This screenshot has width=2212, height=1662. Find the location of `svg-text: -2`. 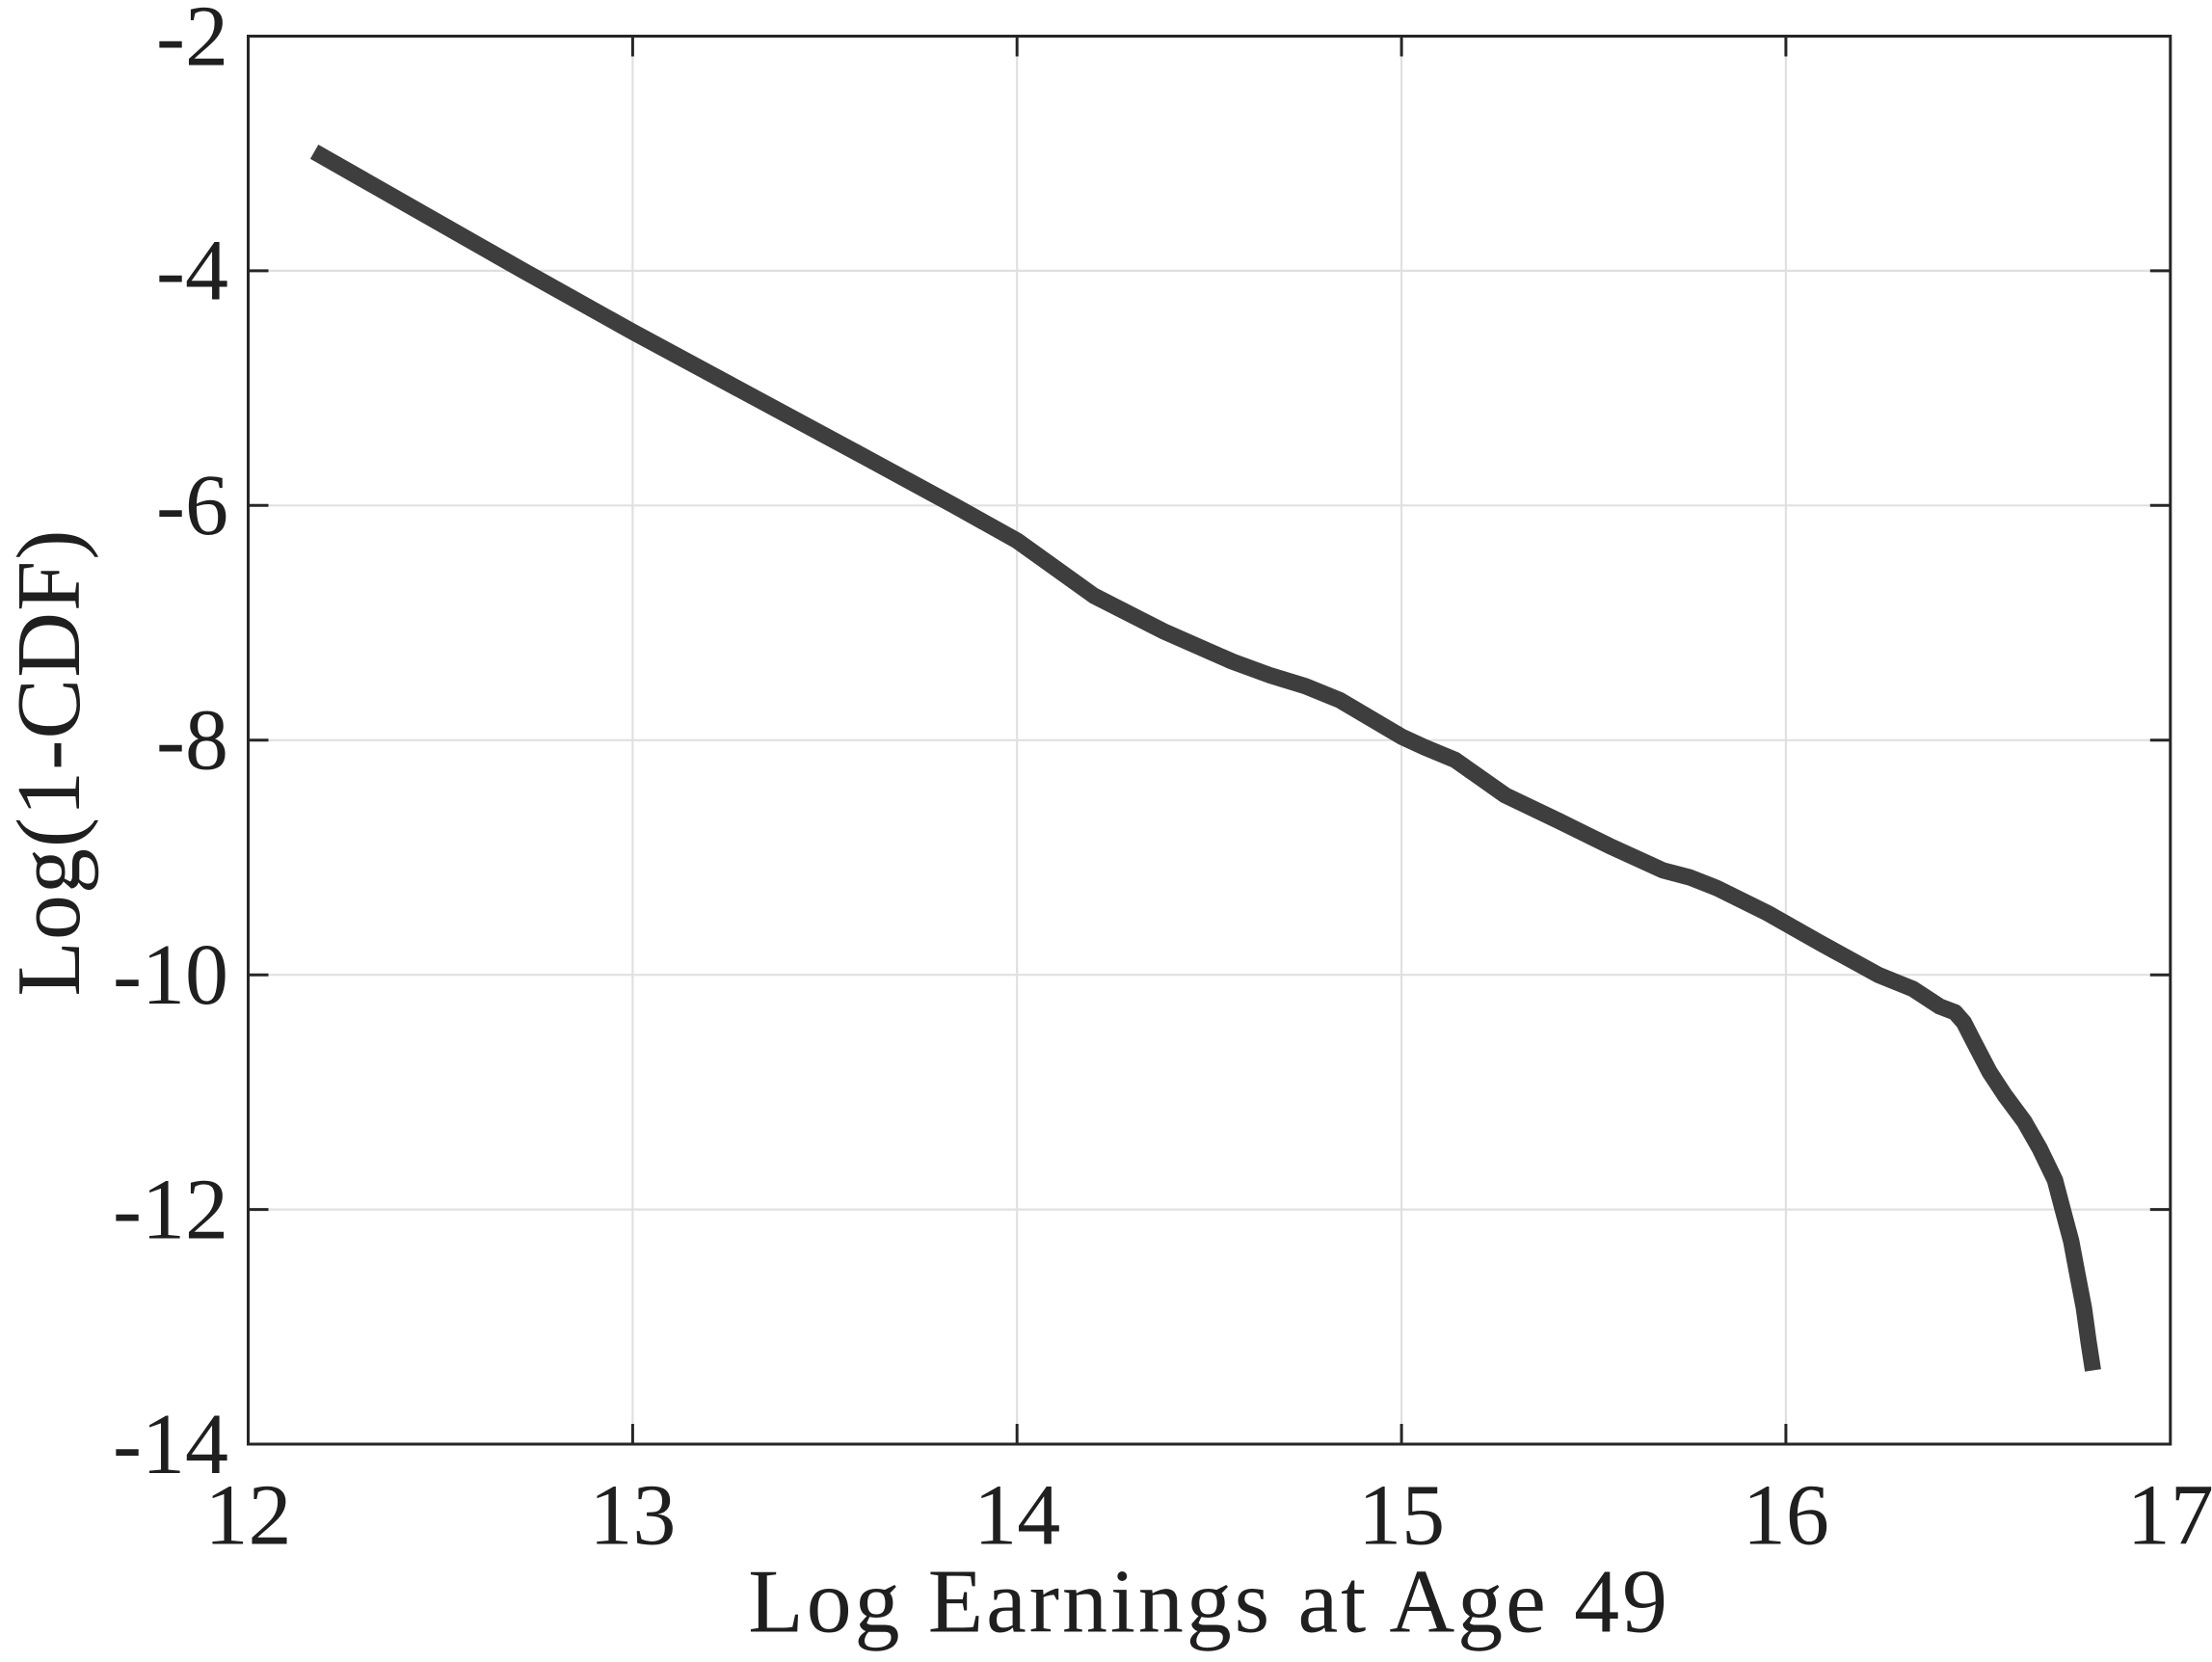

svg-text: -2 is located at coordinates (192, 42).